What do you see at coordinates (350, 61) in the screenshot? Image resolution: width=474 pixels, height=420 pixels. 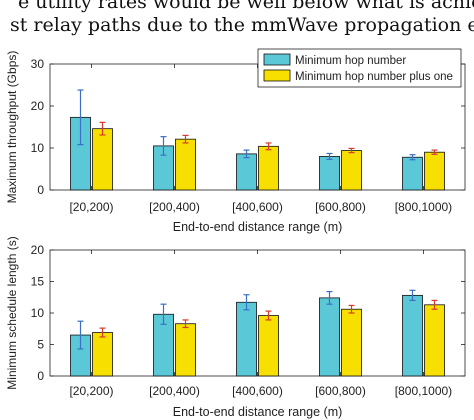 I see `chart1-legend-label-1: Minimum hop number` at bounding box center [350, 61].